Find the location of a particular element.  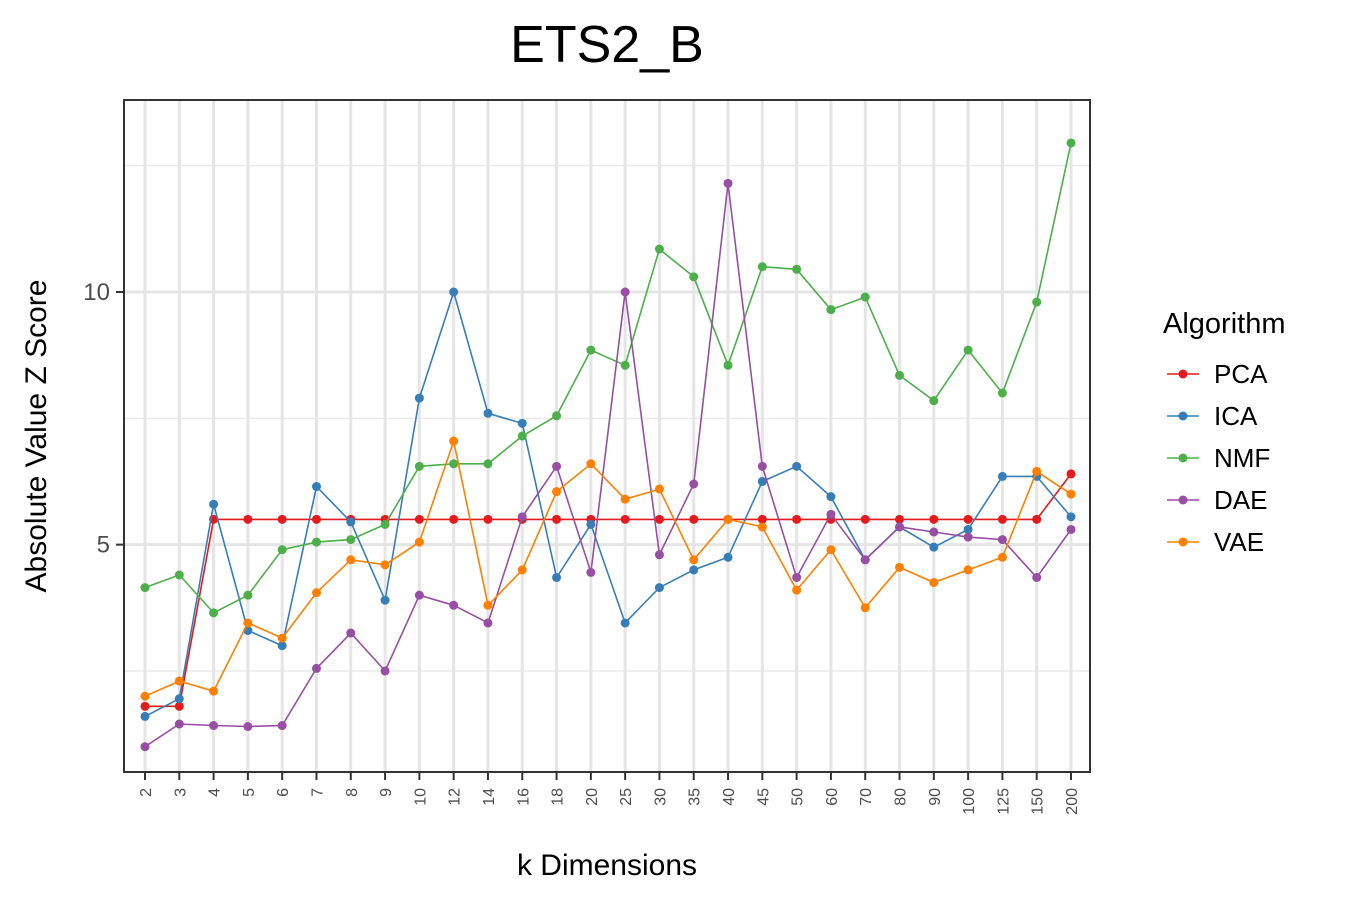

x-tick-label: 50 is located at coordinates (798, 797).